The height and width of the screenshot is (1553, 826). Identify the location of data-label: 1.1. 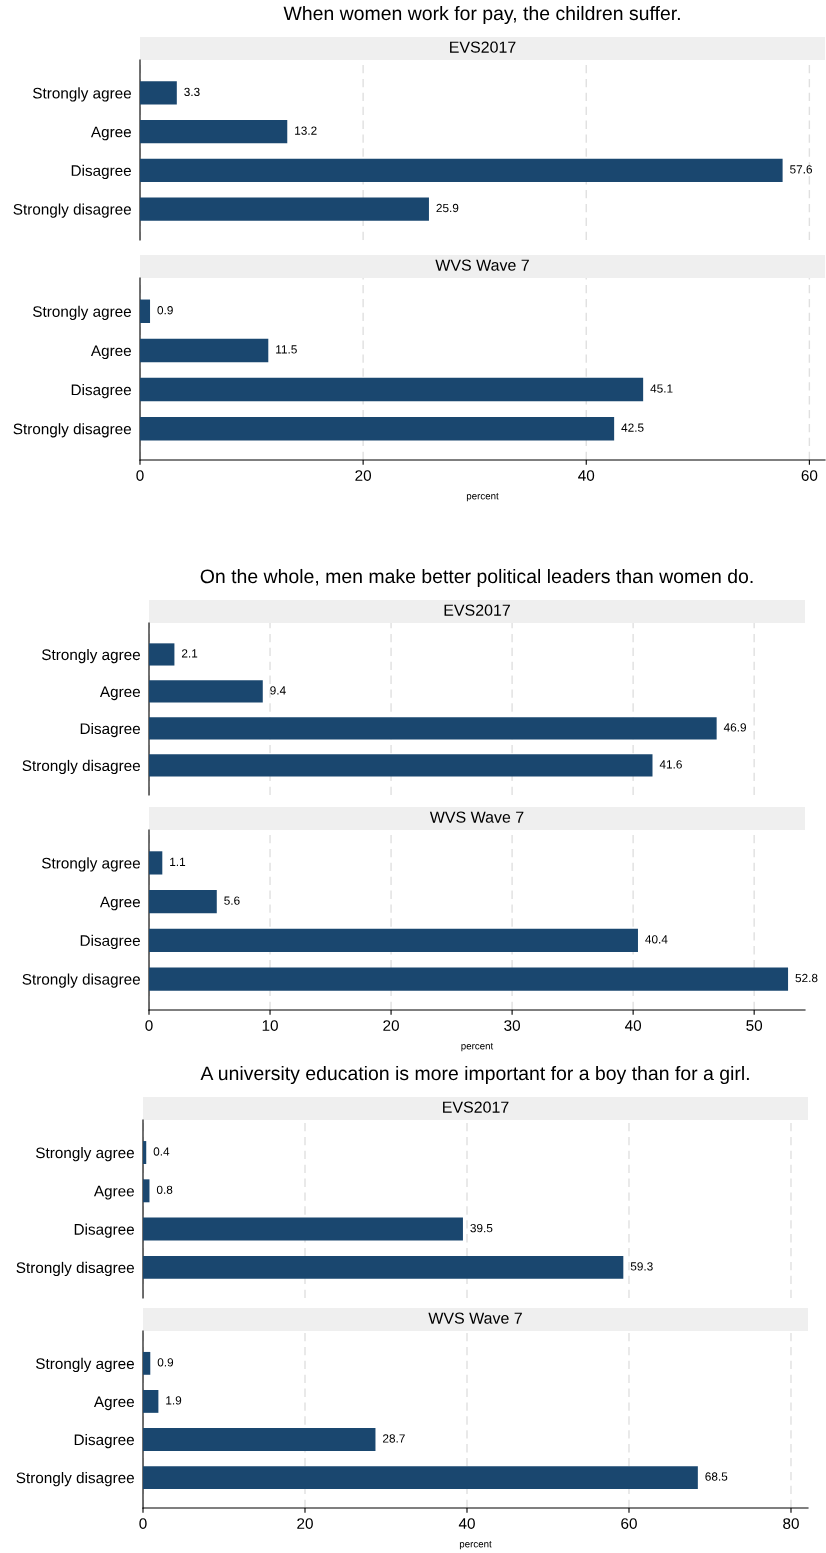
(178, 861).